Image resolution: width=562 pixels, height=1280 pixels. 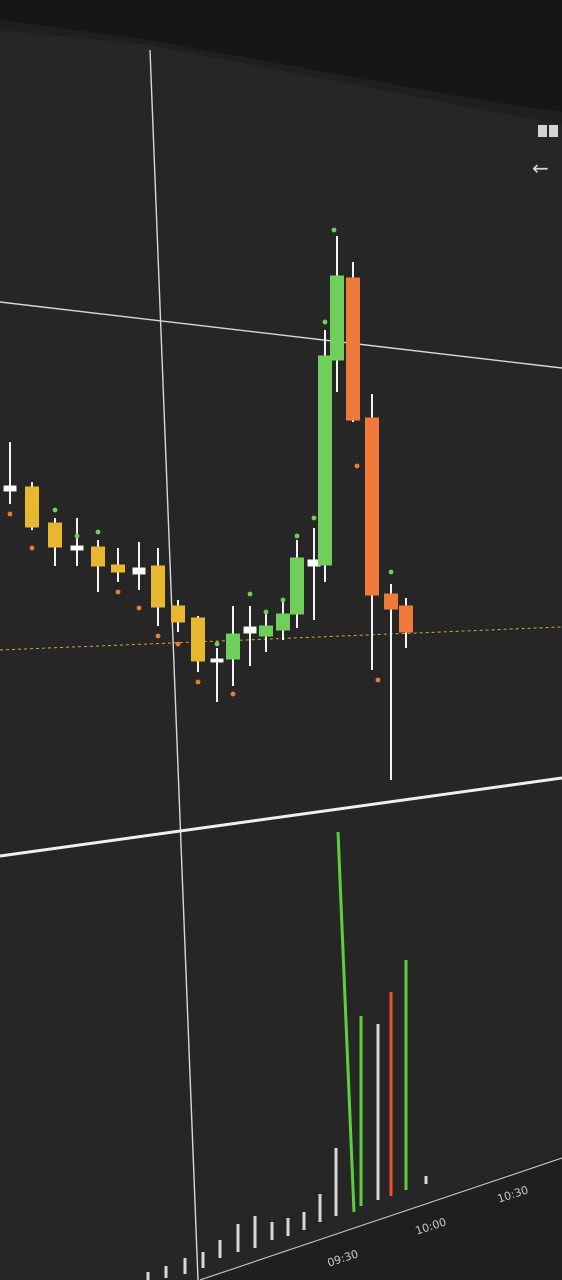 What do you see at coordinates (540, 168) in the screenshot?
I see `back-arrow-icon: ←` at bounding box center [540, 168].